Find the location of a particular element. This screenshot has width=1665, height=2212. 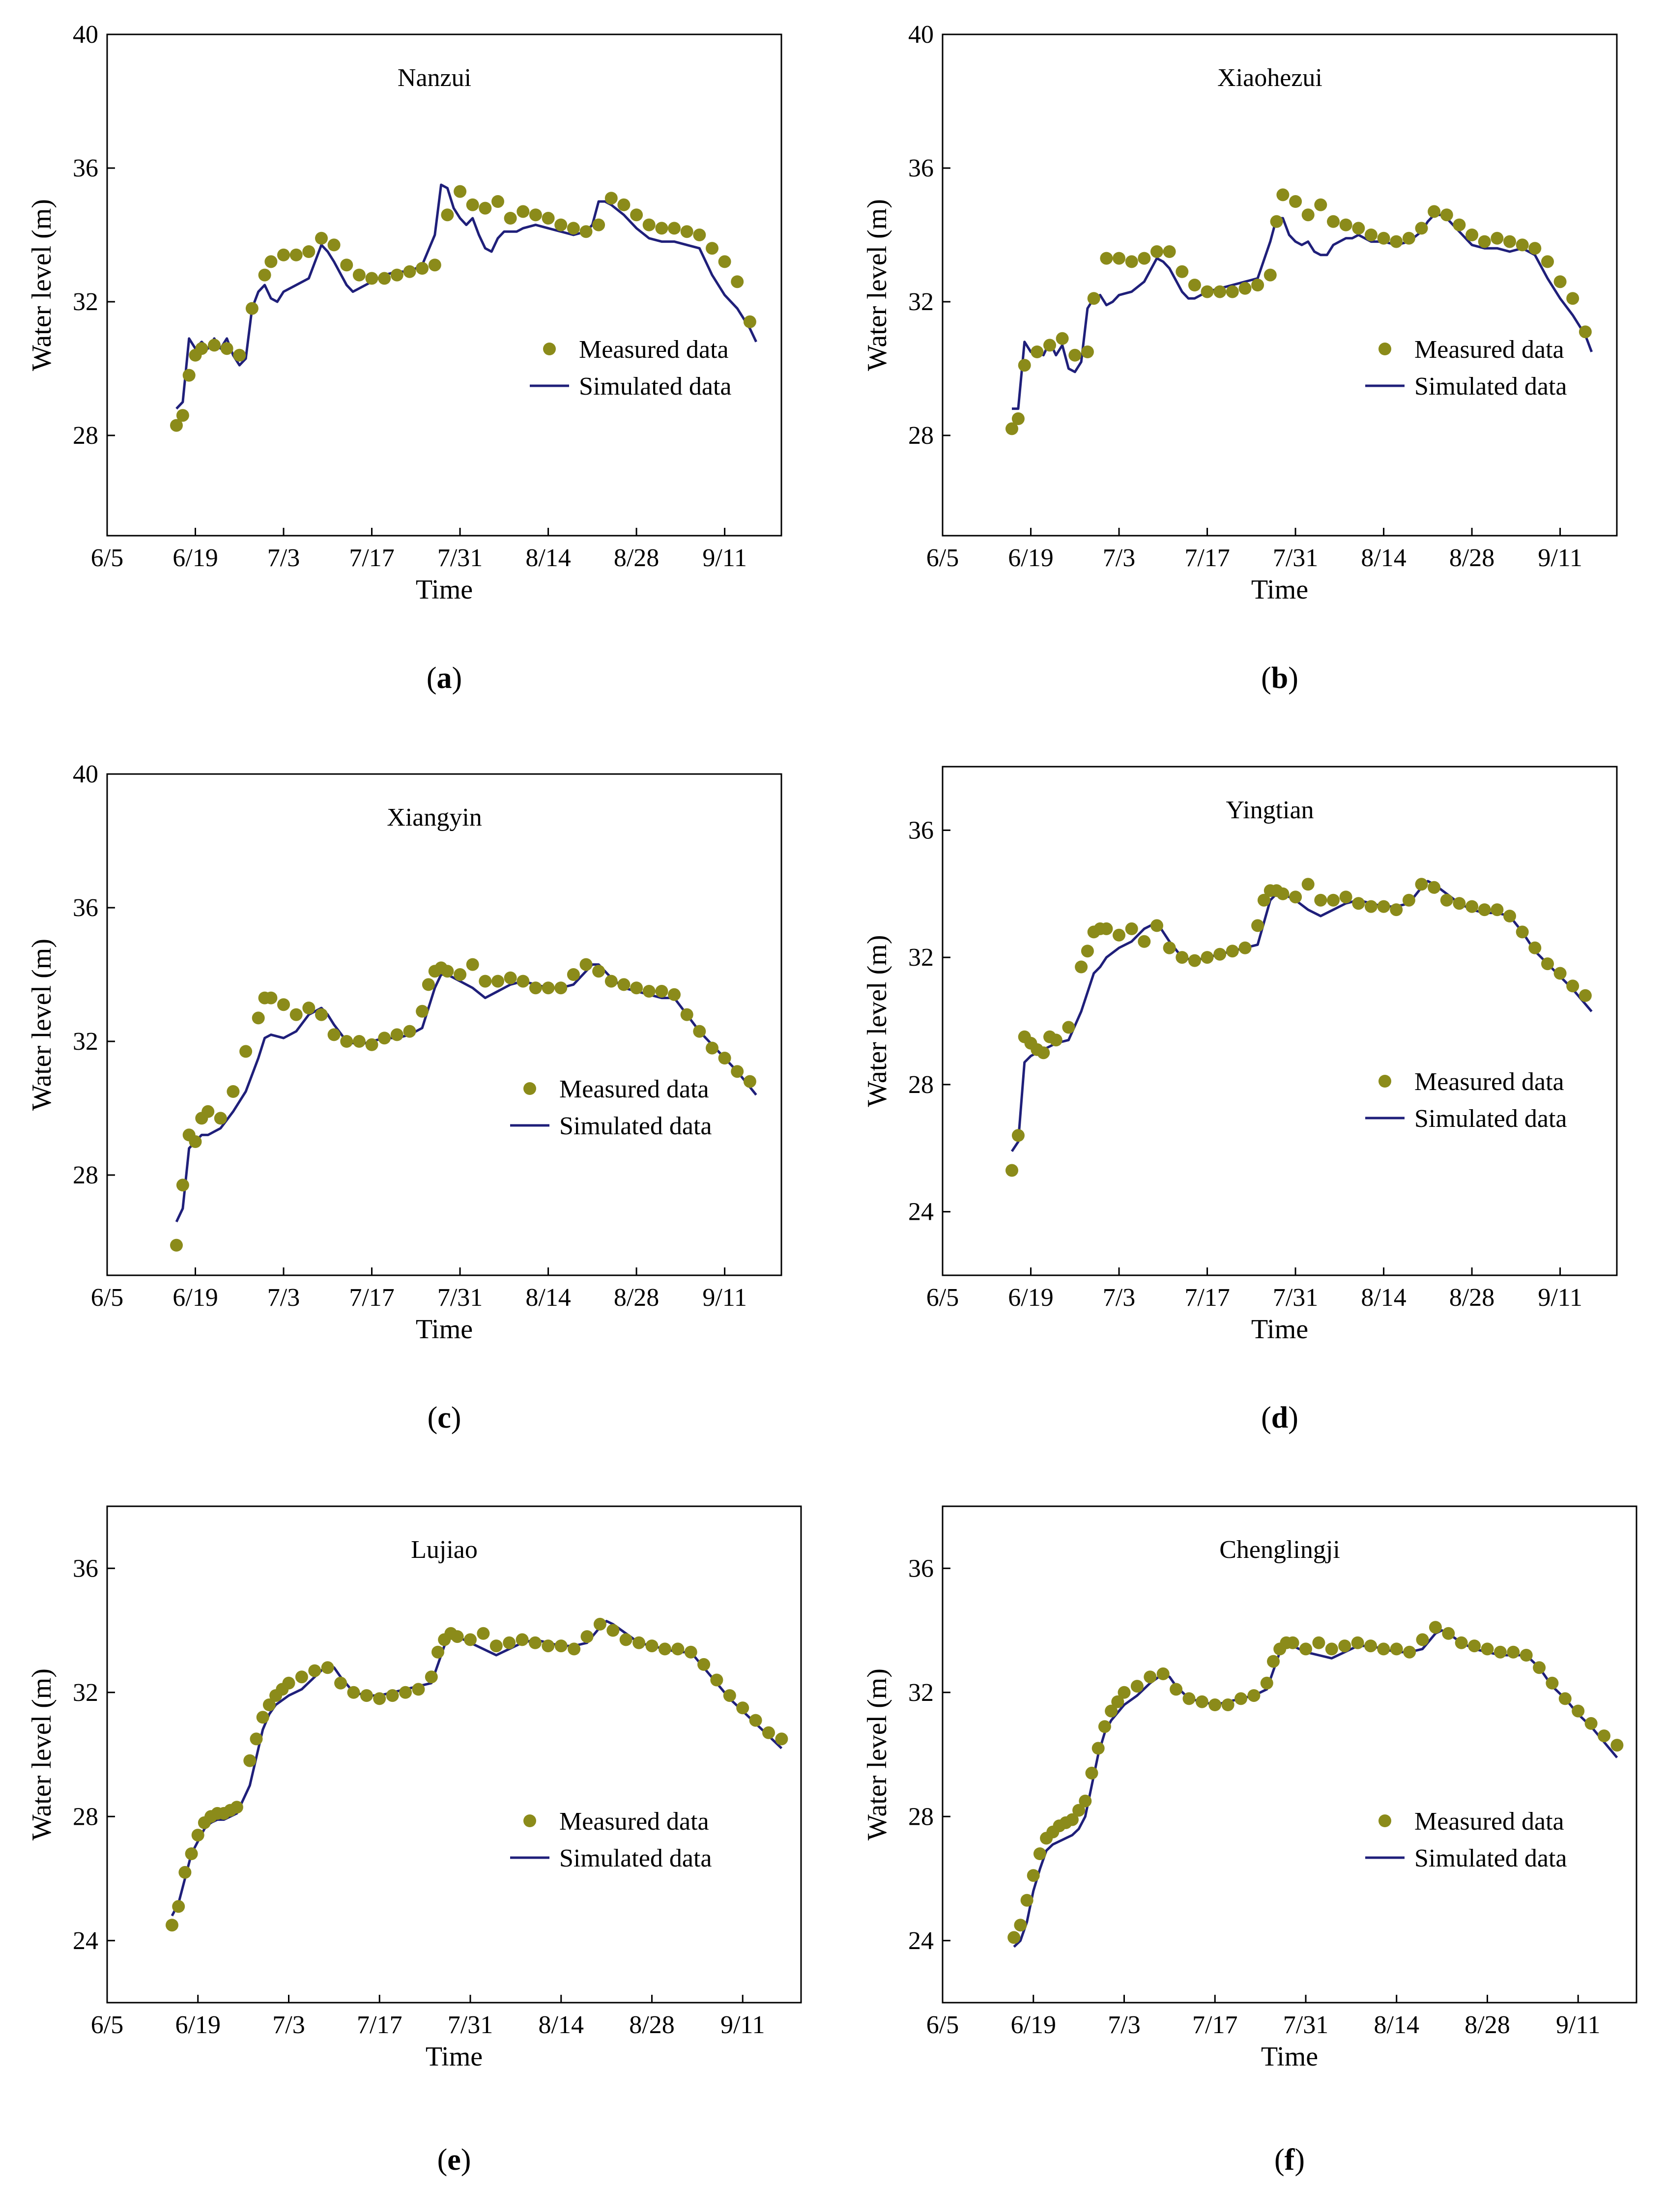

x-tick-label: 7/31 is located at coordinates (460, 558).